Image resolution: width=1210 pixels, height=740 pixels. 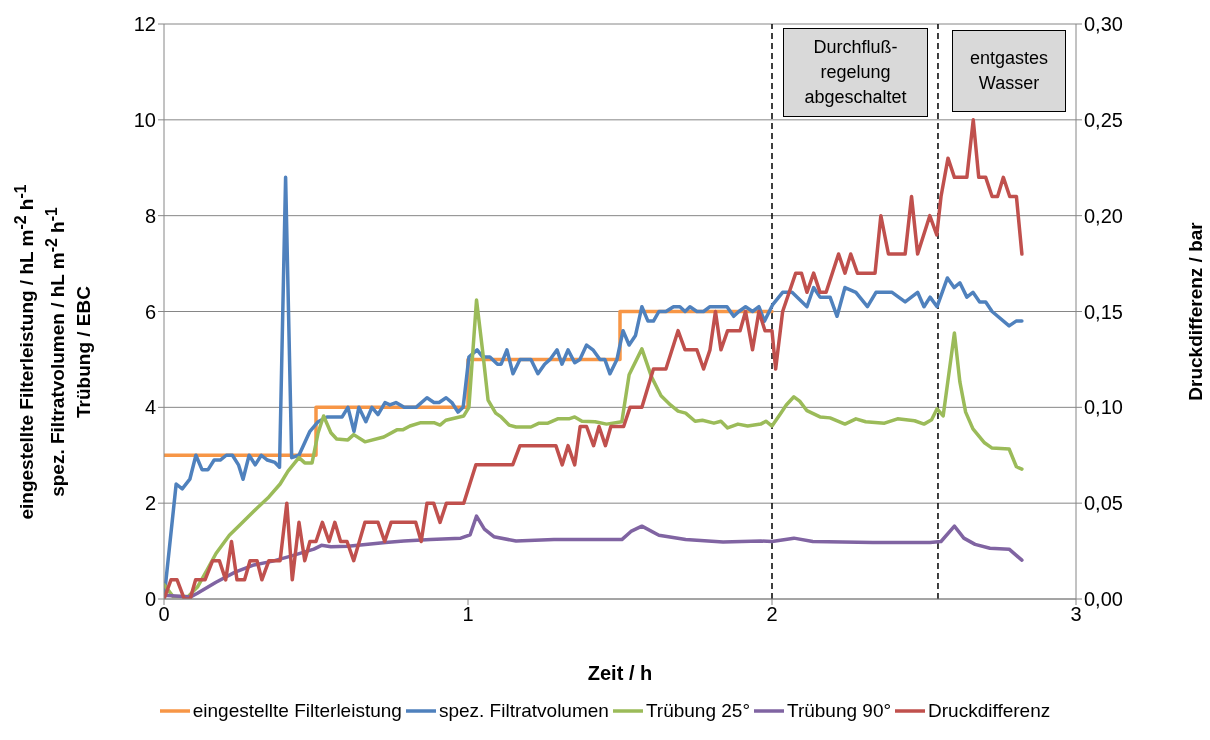 What do you see at coordinates (523, 711) in the screenshot?
I see `legend-label: spez. Filtratvolumen` at bounding box center [523, 711].